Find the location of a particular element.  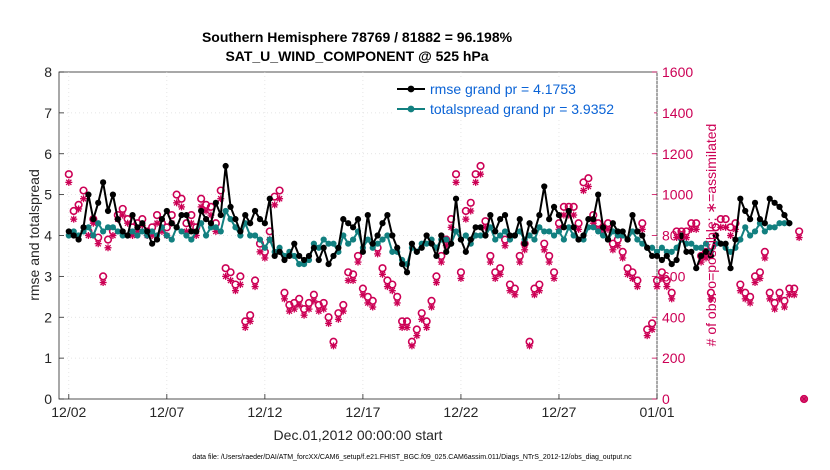

legend-spread-marker is located at coordinates (411, 109).